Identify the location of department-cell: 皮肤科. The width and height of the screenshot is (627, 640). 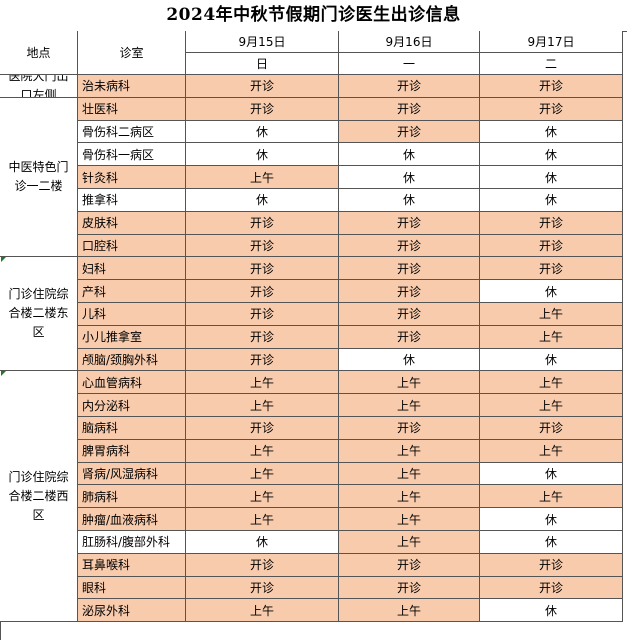
(132, 223).